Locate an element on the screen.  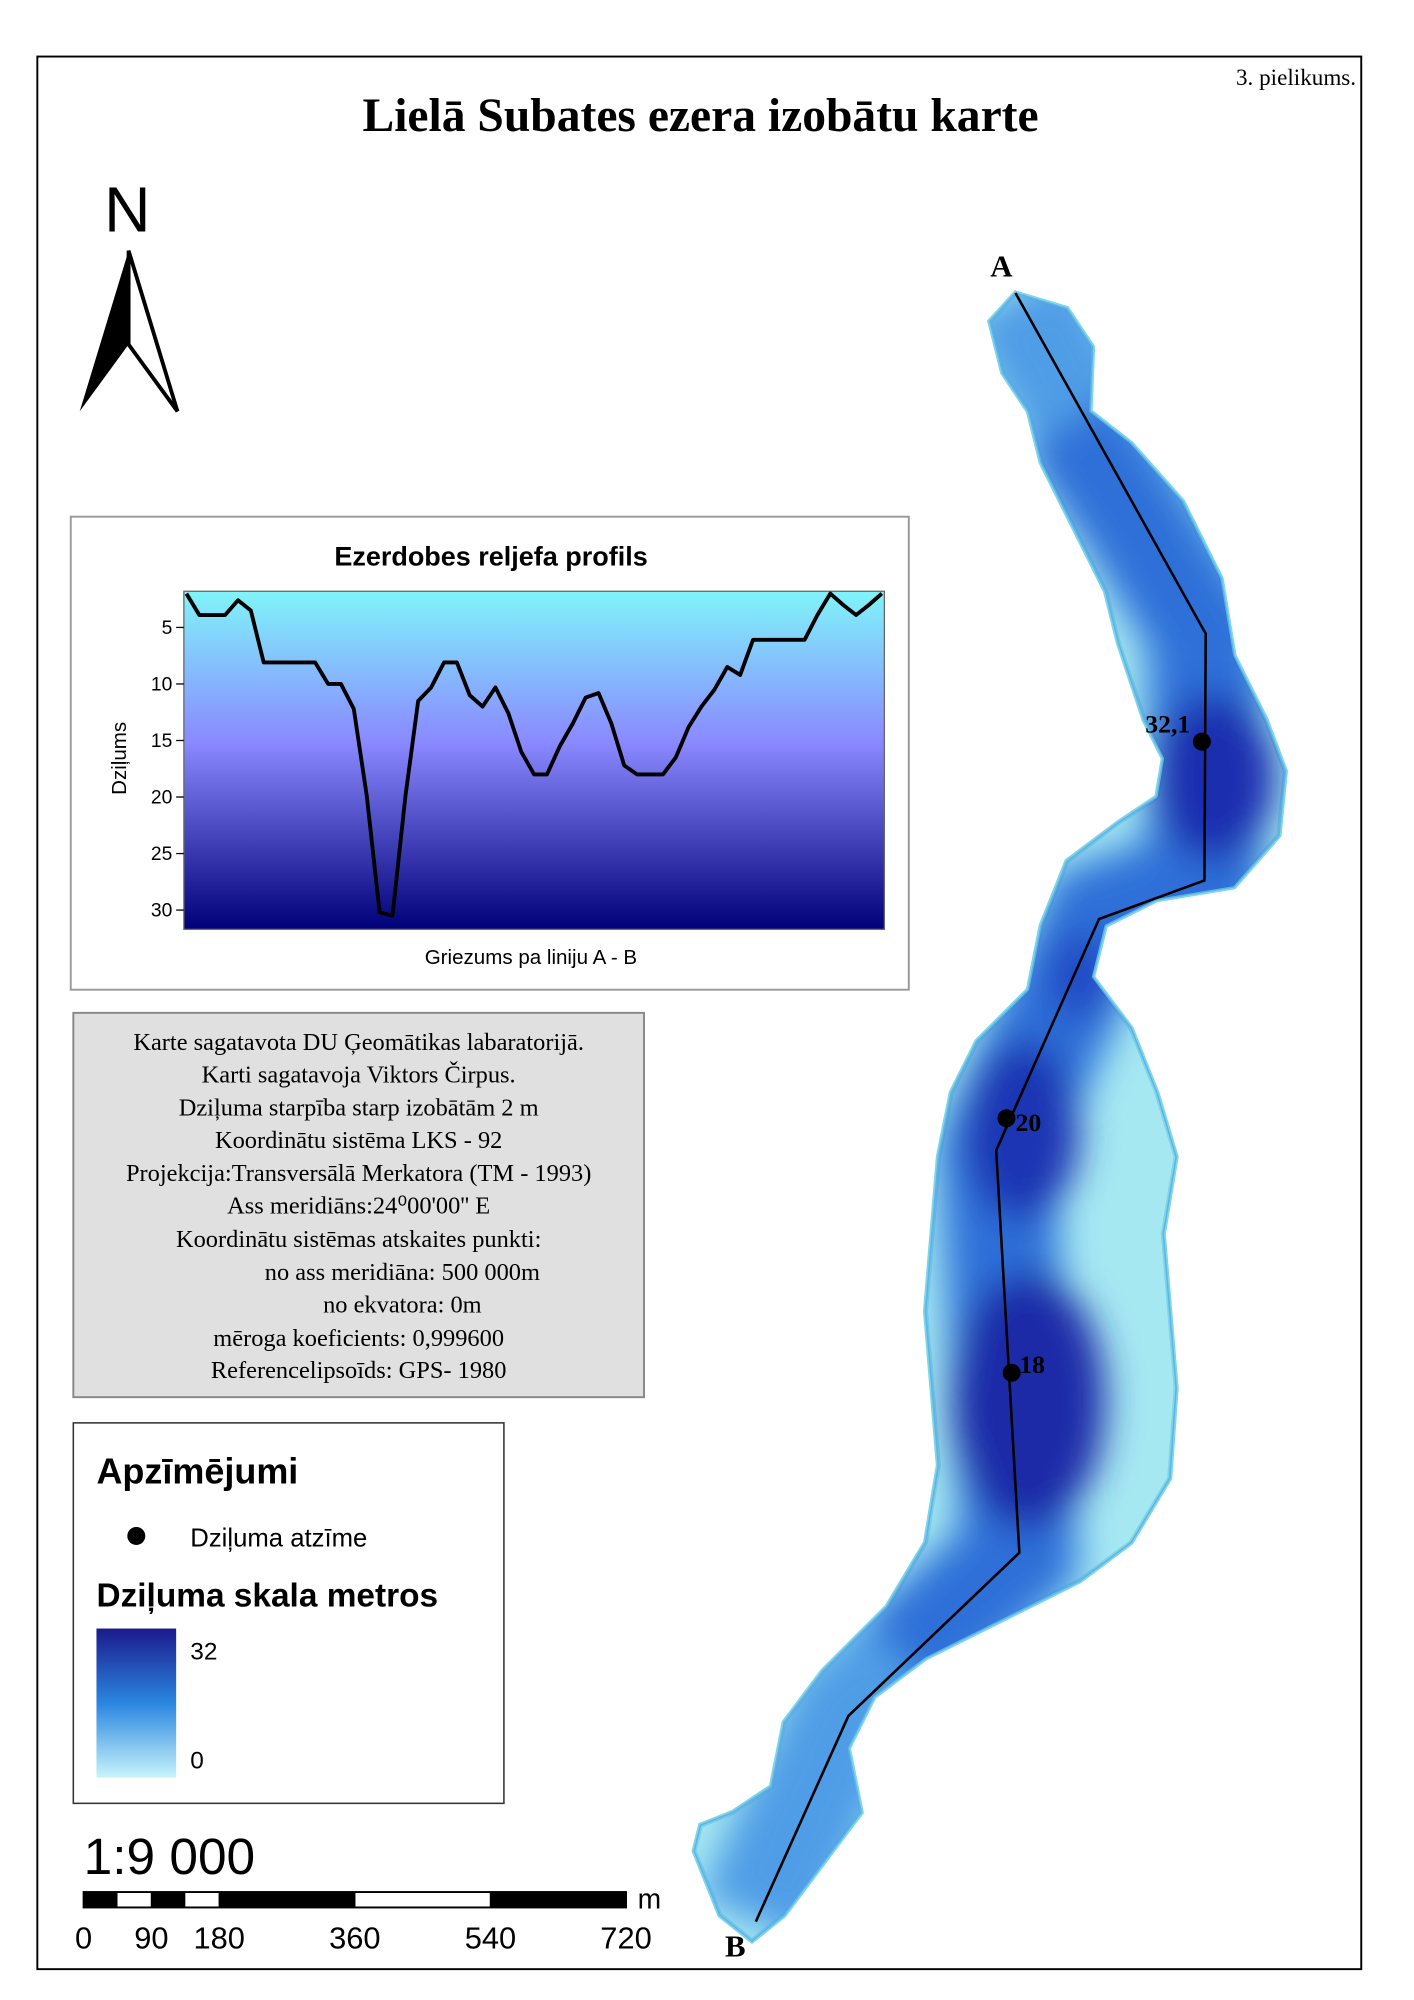
scale-tick-label: 90 is located at coordinates (151, 1938).